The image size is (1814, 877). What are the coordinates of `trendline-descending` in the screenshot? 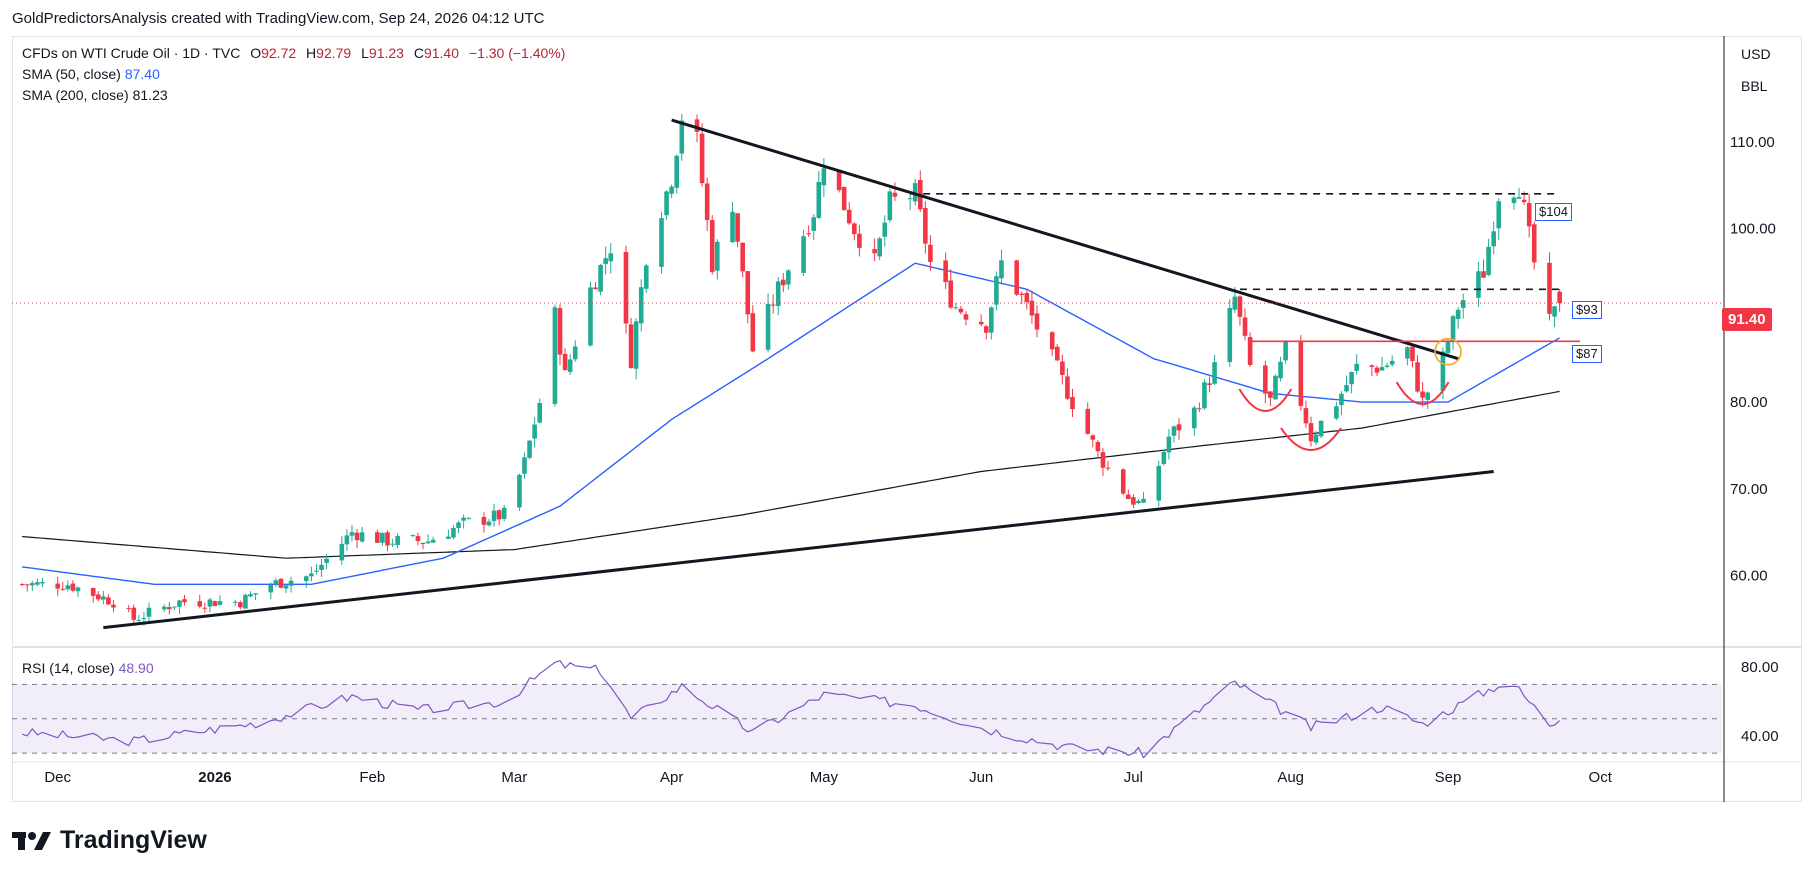 It's located at (1065, 239).